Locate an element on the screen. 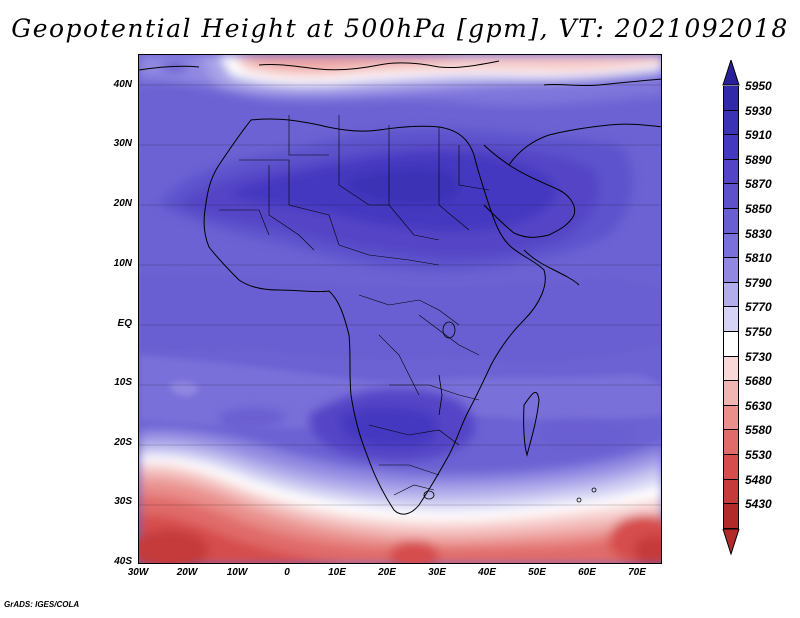 Image resolution: width=800 pixels, height=618 pixels. credit-label: GrADS: IGES/COLA is located at coordinates (42, 604).